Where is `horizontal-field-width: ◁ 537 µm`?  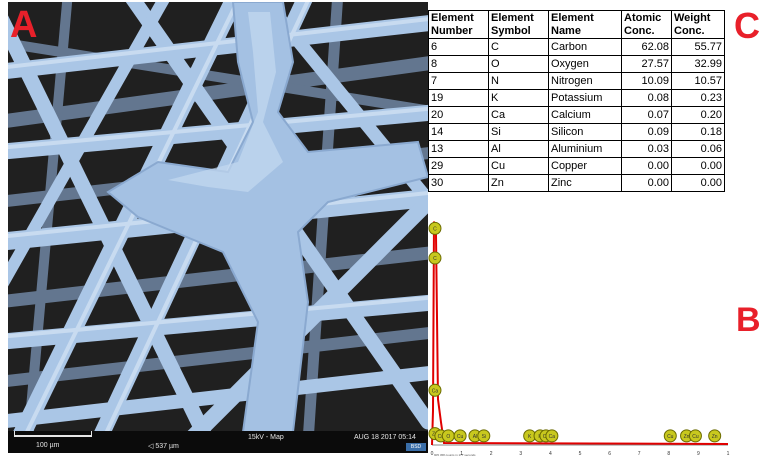 horizontal-field-width: ◁ 537 µm is located at coordinates (163, 446).